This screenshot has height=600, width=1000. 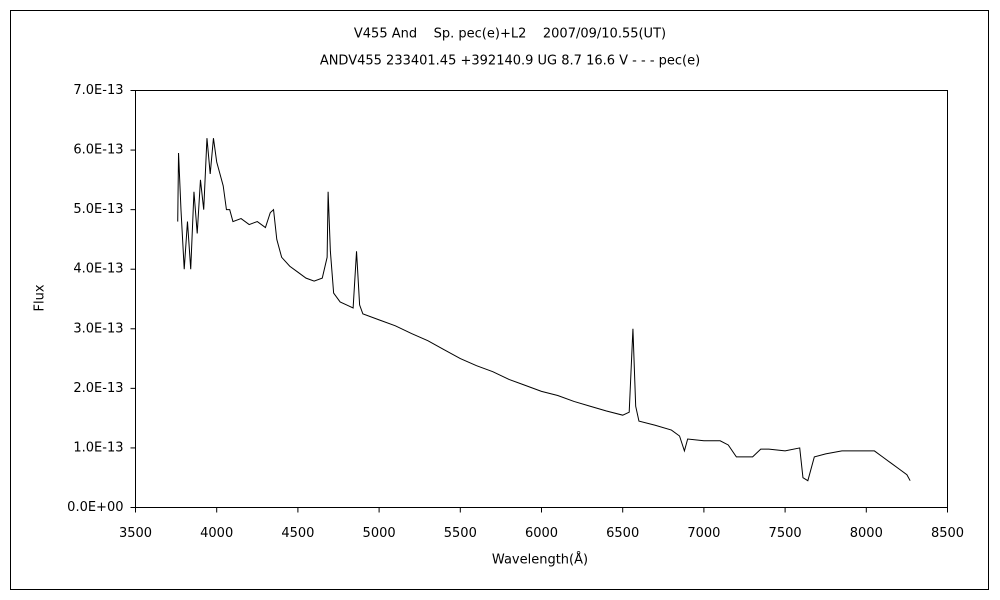 What do you see at coordinates (785, 533) in the screenshot?
I see `x-tick-label: 7500` at bounding box center [785, 533].